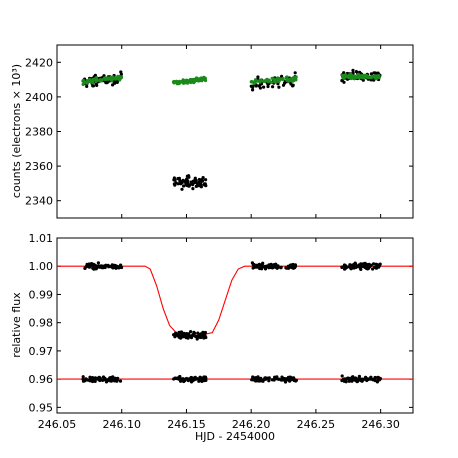  What do you see at coordinates (316, 424) in the screenshot?
I see `x-tick-label: 246.25` at bounding box center [316, 424].